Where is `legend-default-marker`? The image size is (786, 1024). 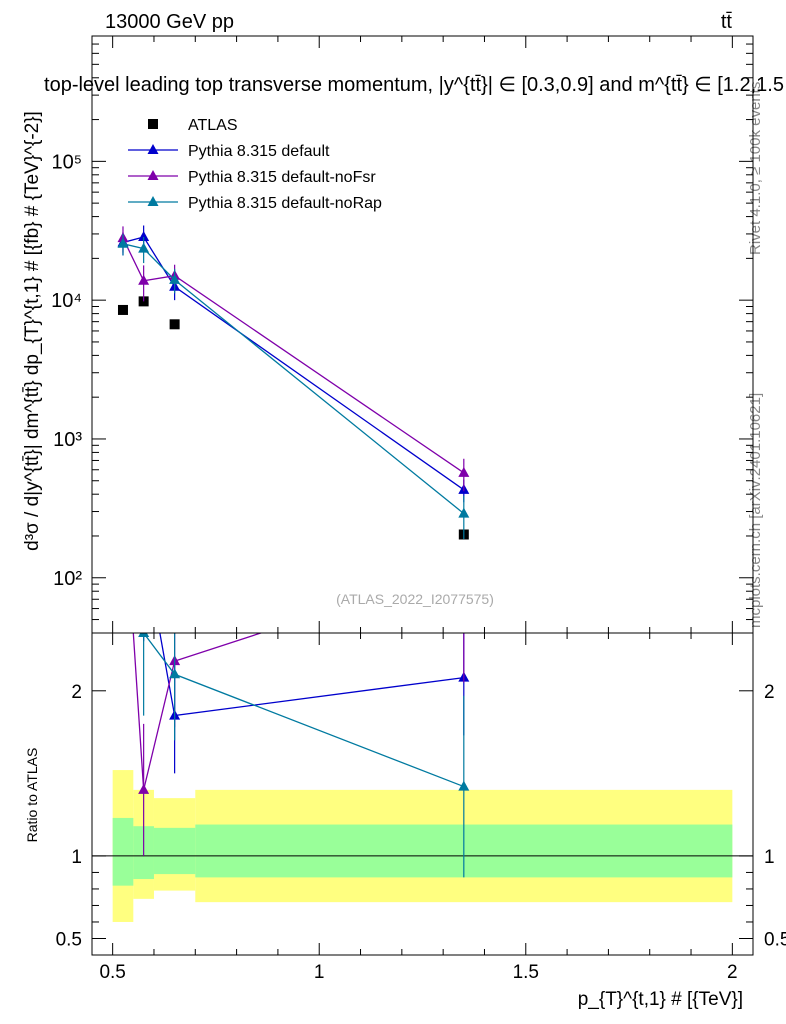 legend-default-marker is located at coordinates (153, 149).